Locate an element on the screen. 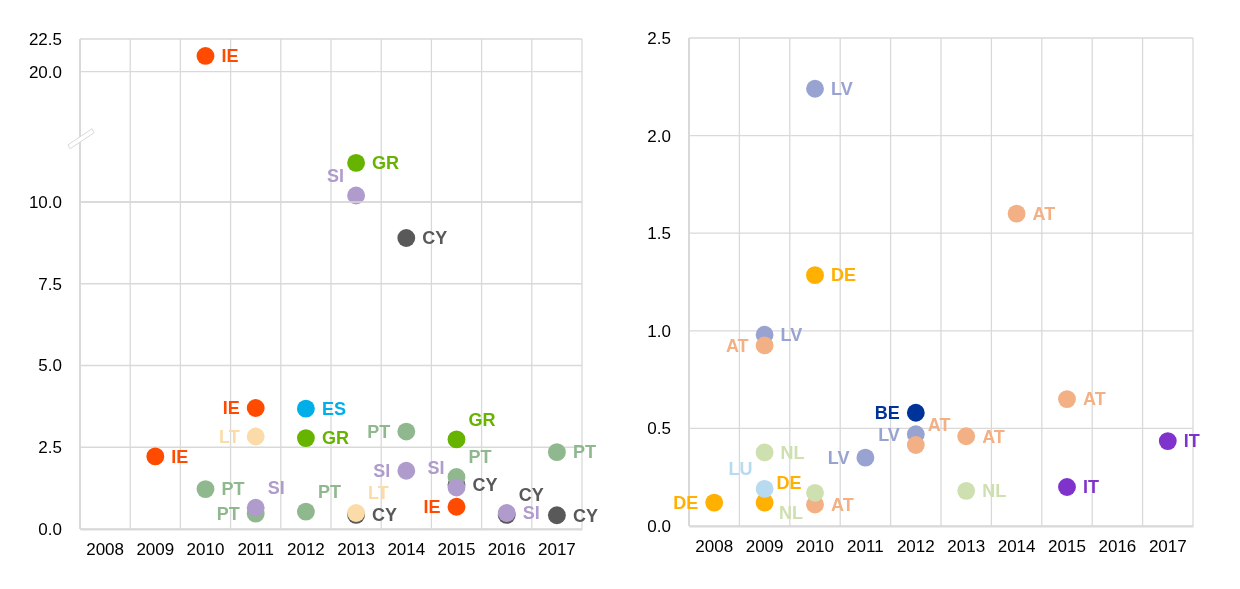 This screenshot has height=589, width=1240. series-label: LU is located at coordinates (740, 469).